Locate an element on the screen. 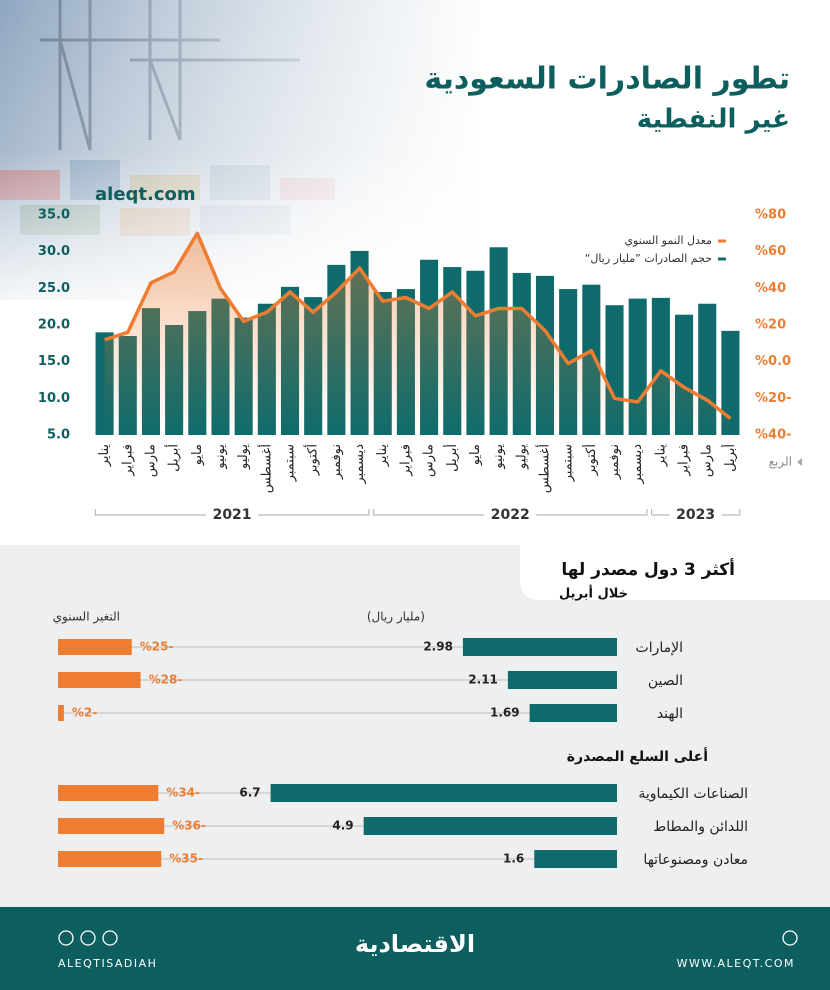  x-axis-arrow is located at coordinates (799, 462).